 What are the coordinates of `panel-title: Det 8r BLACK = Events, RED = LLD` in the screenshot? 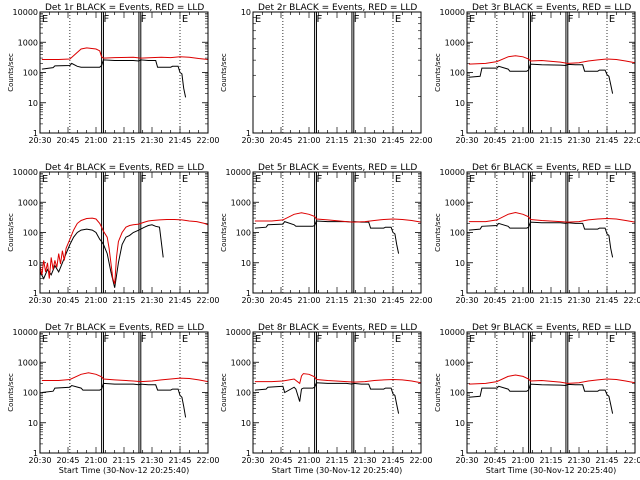 It's located at (337, 328).